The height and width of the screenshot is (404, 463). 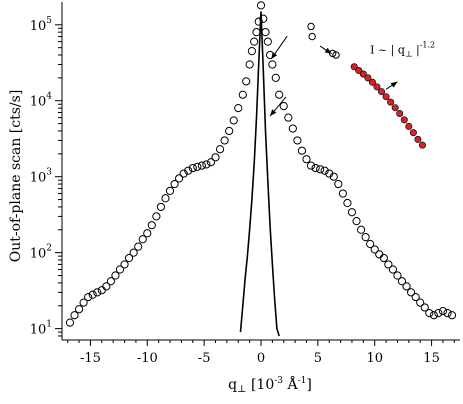 What do you see at coordinates (261, 358) in the screenshot?
I see `x-tick-label: 0` at bounding box center [261, 358].